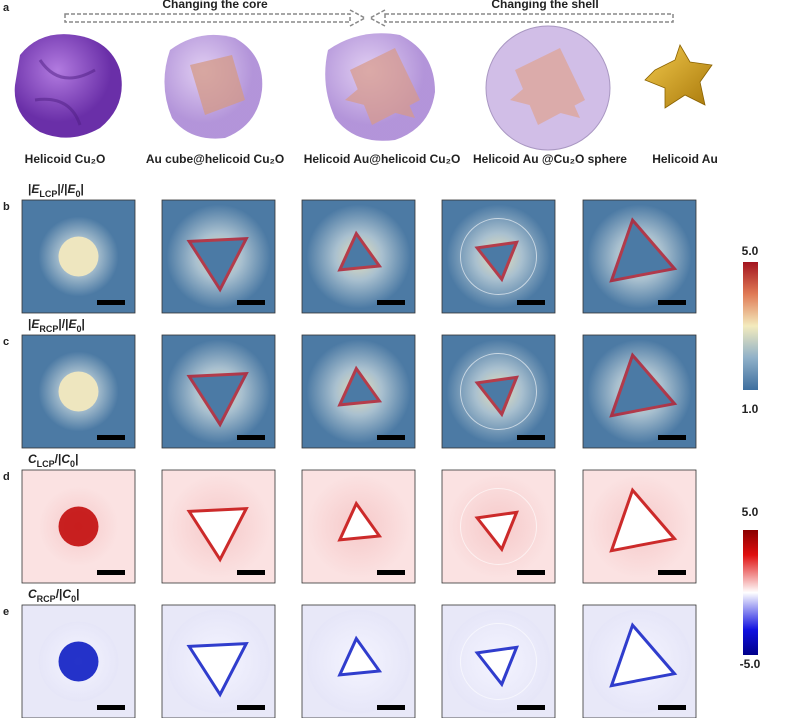 This screenshot has width=789, height=718. I want to click on arrow-core, so click(369, 18).